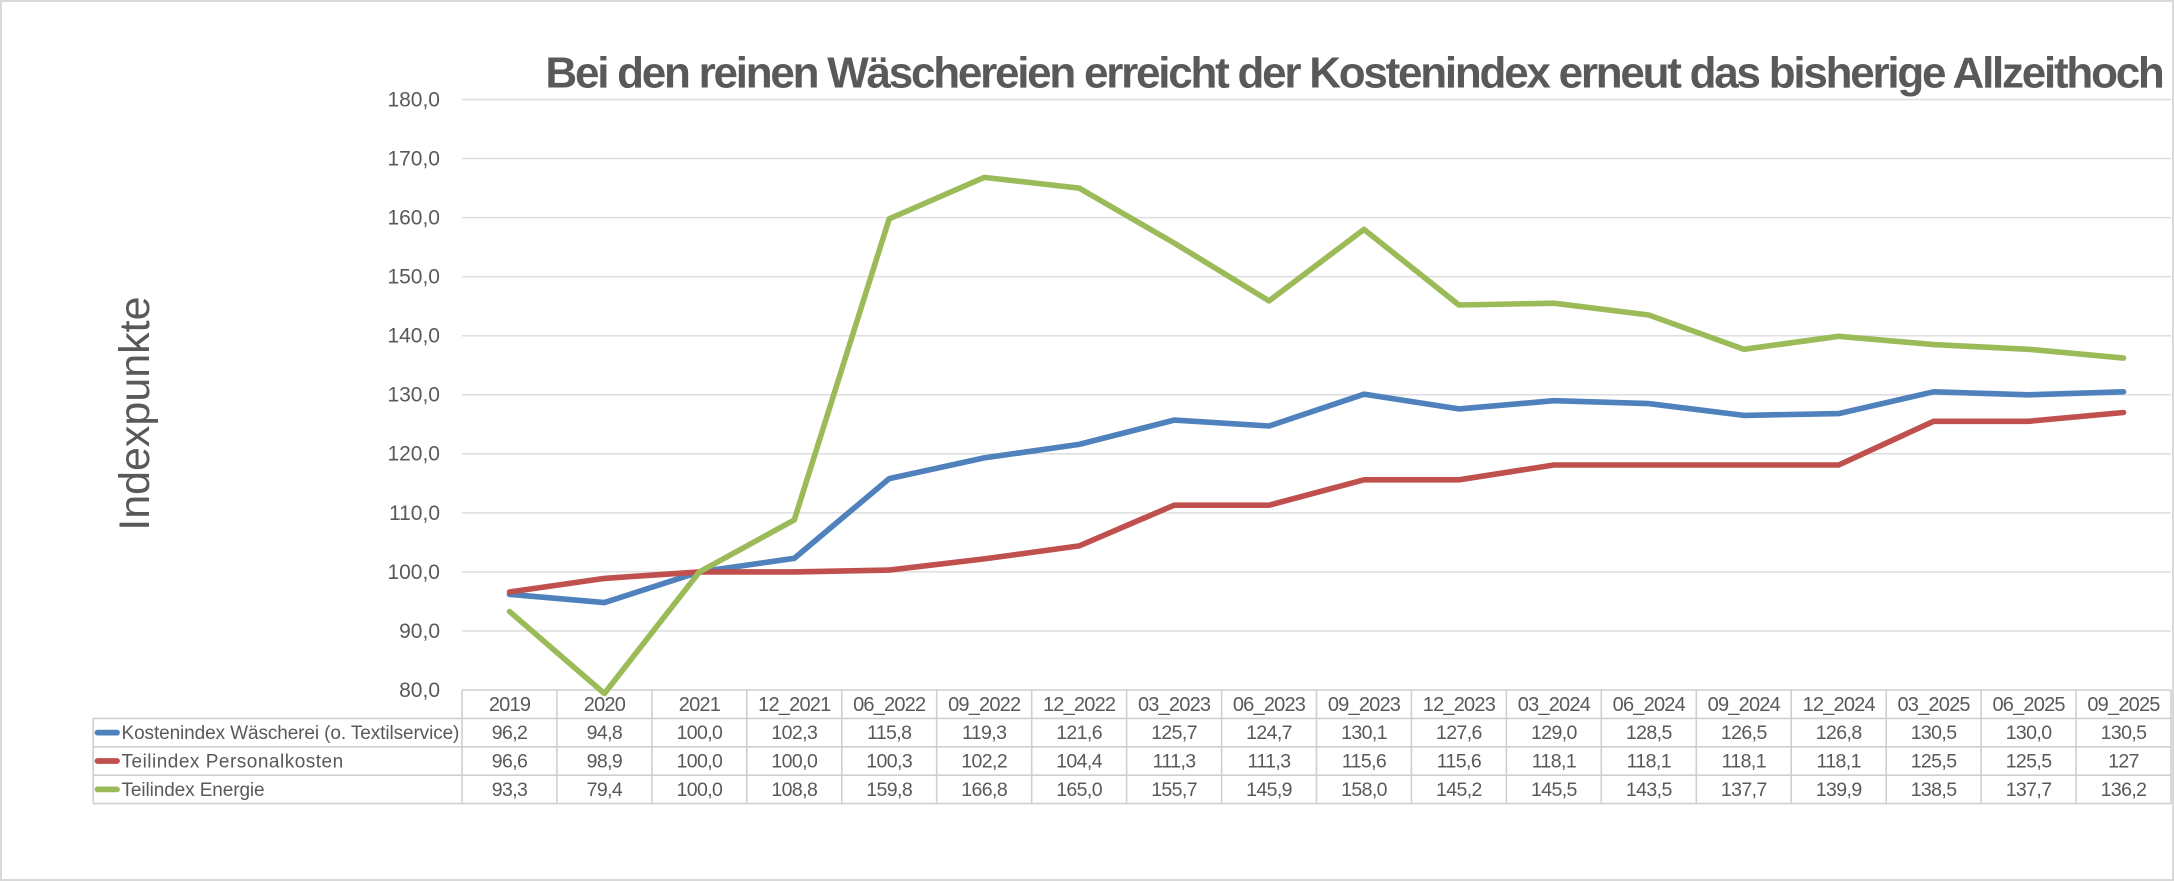 This screenshot has width=2174, height=881. Describe the element at coordinates (889, 790) in the screenshot. I see `svg-text: 159,8` at that location.